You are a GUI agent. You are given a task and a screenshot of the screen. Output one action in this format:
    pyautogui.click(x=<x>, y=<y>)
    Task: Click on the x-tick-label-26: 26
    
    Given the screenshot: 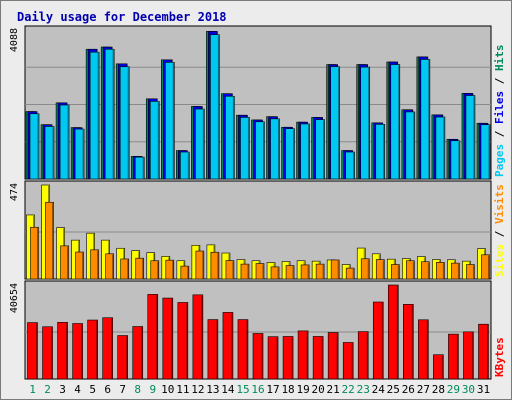 What is the action you would take?
    pyautogui.click(x=408, y=389)
    